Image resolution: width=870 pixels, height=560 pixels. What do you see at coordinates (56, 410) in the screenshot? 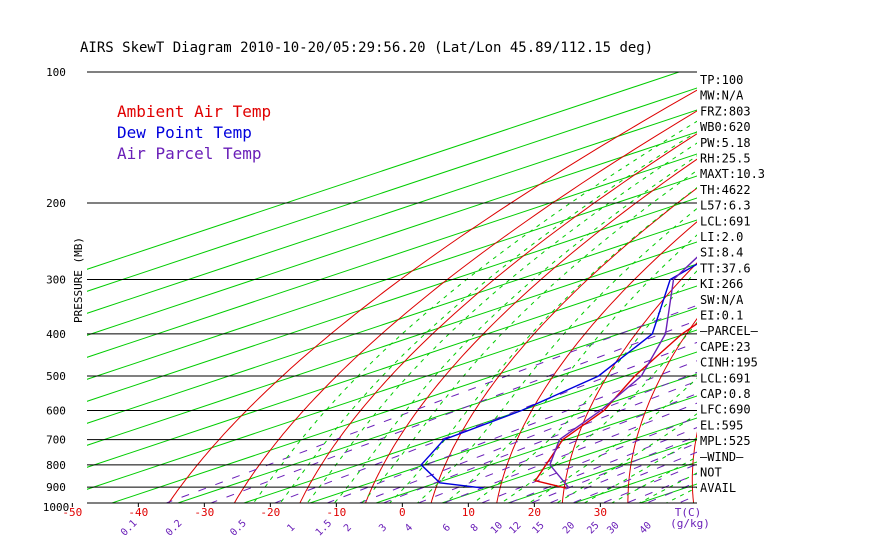
I see `y-tick-label: 600` at bounding box center [56, 410].